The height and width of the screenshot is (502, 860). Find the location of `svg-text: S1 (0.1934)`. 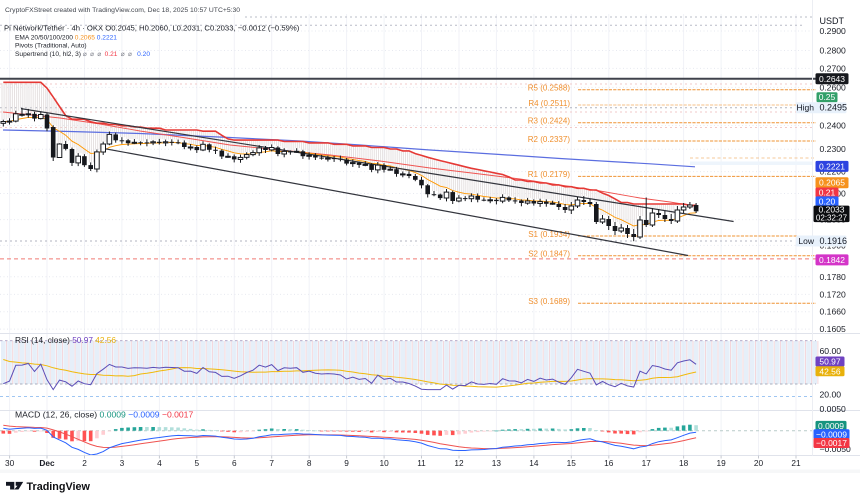

svg-text: S1 (0.1934) is located at coordinates (549, 234).